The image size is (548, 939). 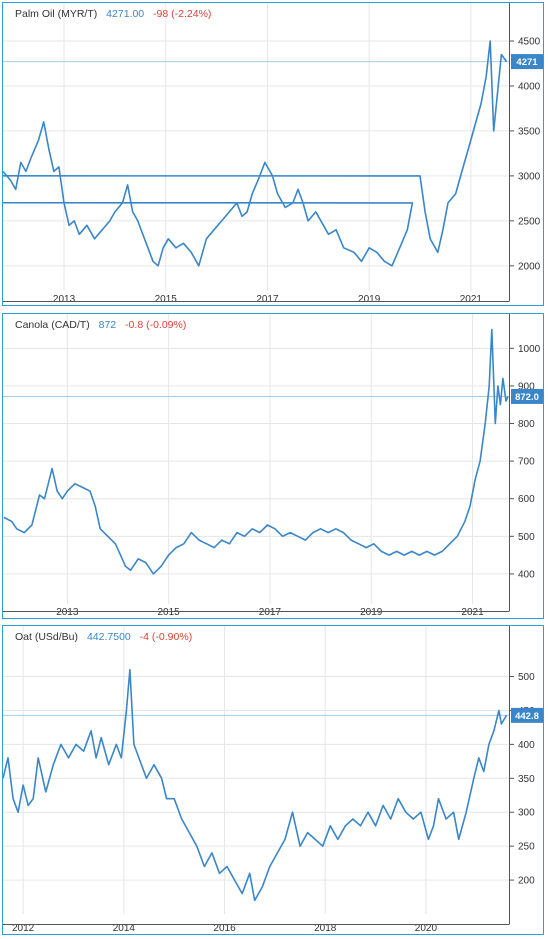 What do you see at coordinates (52, 325) in the screenshot?
I see `canola-name: Canola (CAD/T)` at bounding box center [52, 325].